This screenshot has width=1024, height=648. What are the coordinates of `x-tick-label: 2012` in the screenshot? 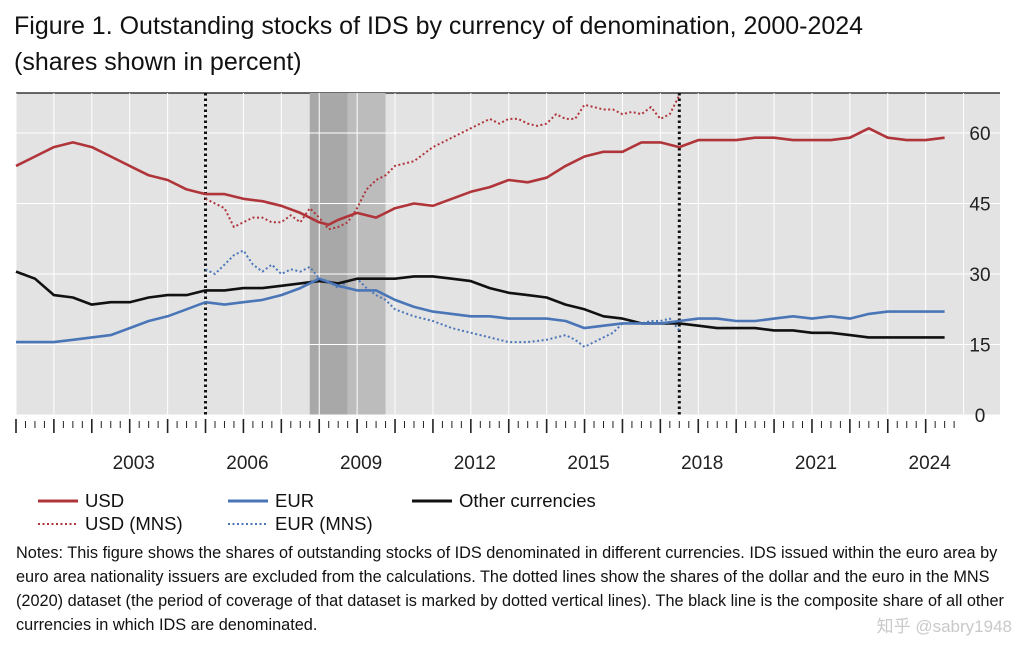 It's located at (475, 463).